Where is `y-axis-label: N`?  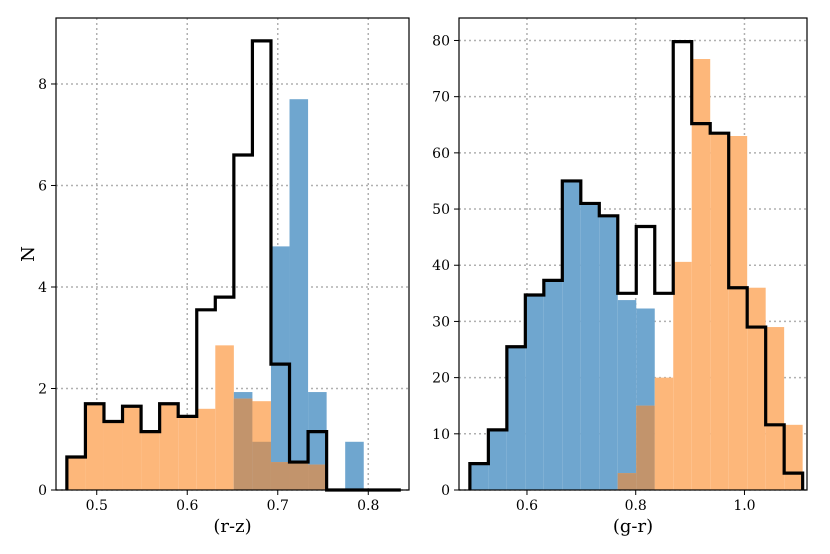 y-axis-label: N is located at coordinates (28, 254).